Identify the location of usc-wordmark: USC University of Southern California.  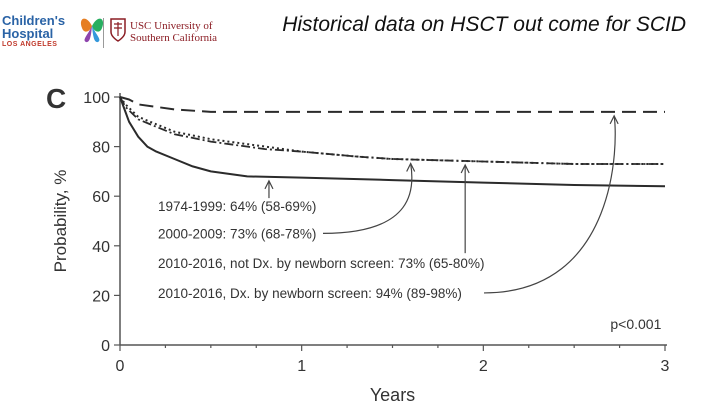
(173, 32).